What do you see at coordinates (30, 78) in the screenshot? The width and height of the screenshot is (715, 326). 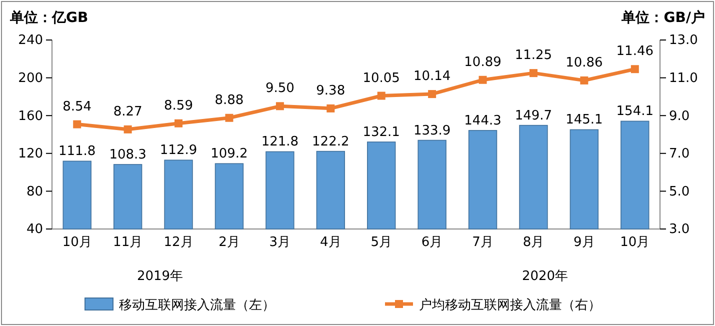 I see `y-tick-label: 200` at bounding box center [30, 78].